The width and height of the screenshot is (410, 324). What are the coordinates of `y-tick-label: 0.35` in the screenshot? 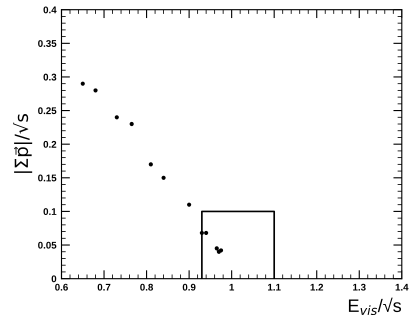 It's located at (47, 43).